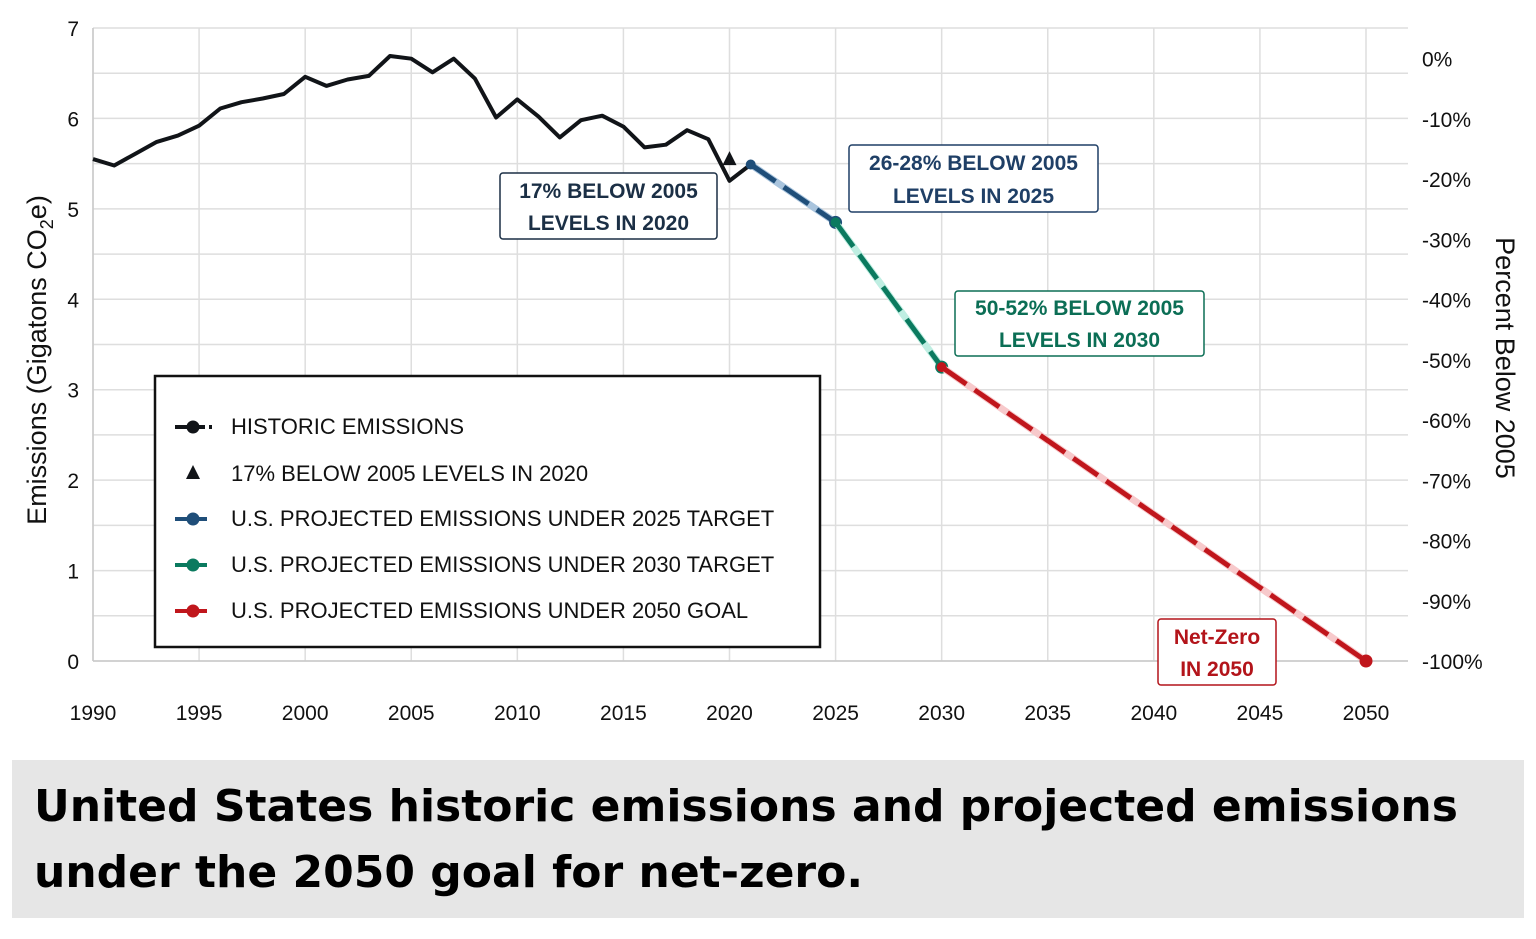 This screenshot has width=1536, height=939. I want to click on y-tick-5: 5, so click(73, 210).